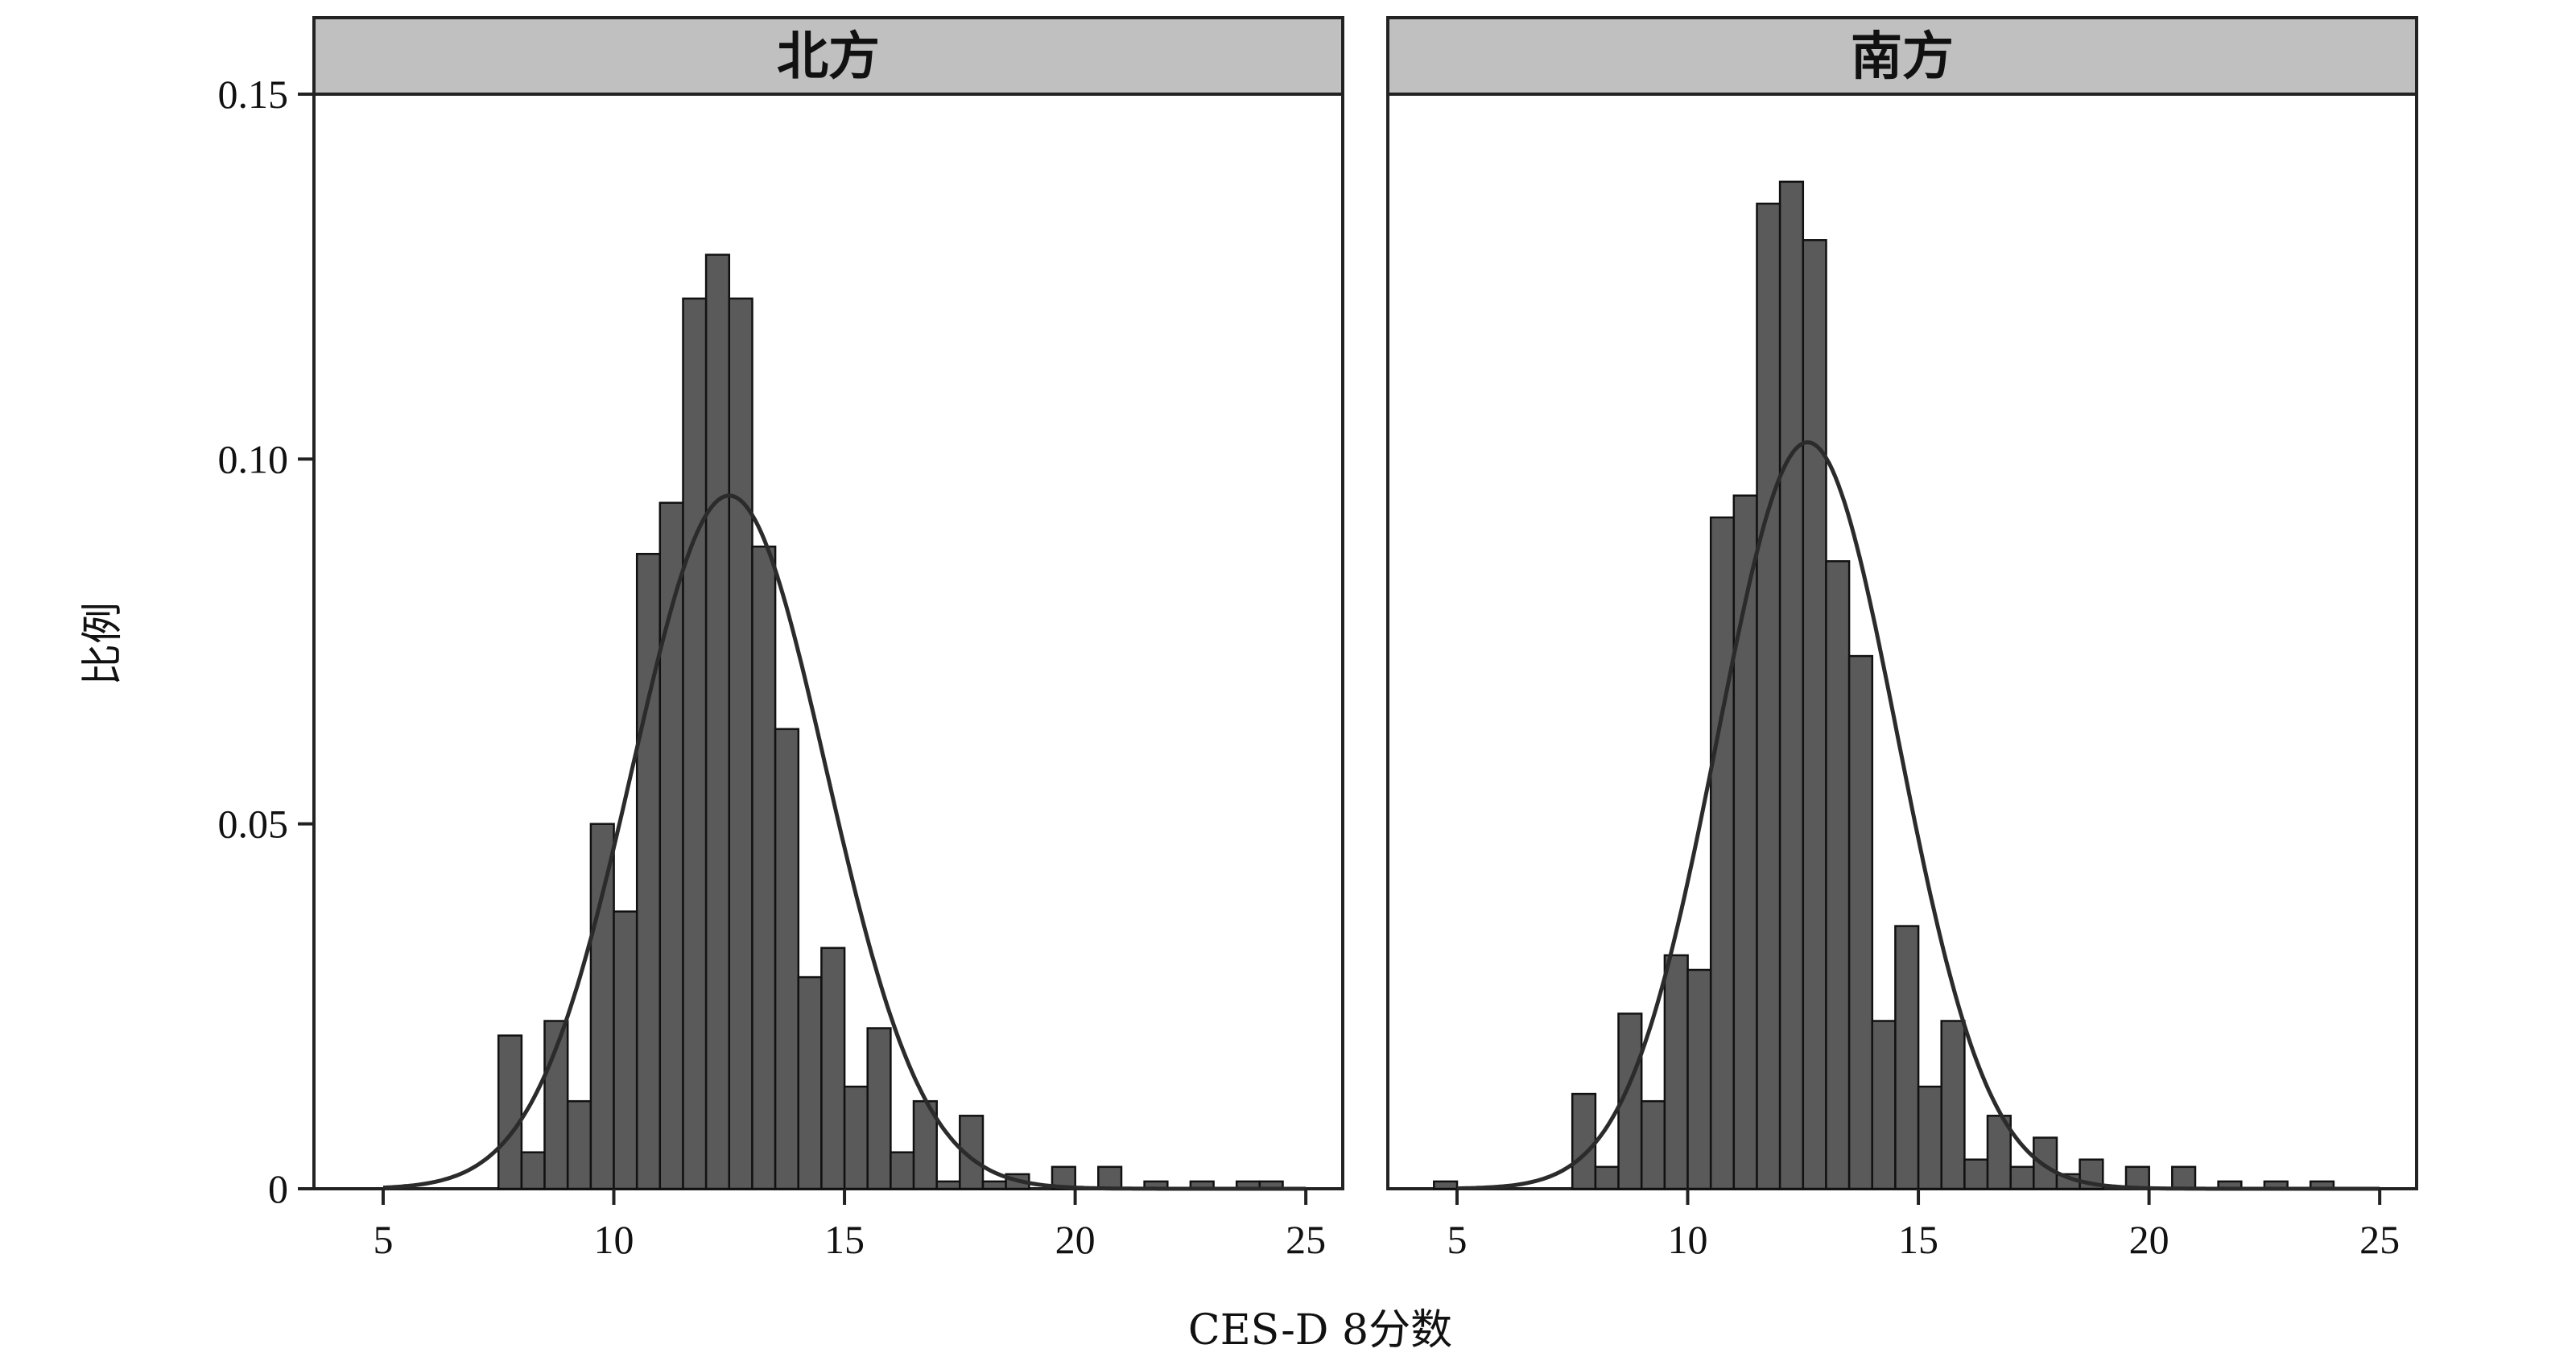  Describe the element at coordinates (103, 644) in the screenshot. I see `y-axis-title: 比例` at that location.